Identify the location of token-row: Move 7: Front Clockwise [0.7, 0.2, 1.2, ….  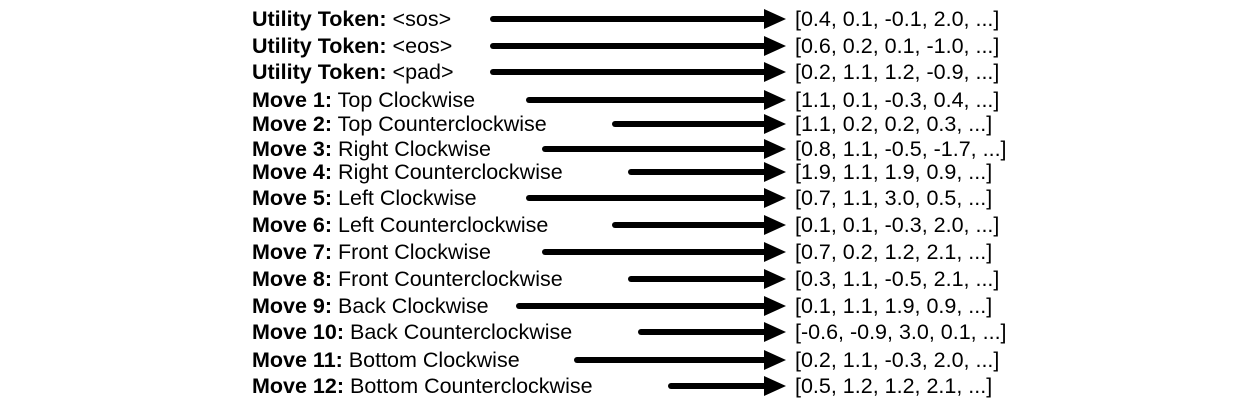
(630, 252).